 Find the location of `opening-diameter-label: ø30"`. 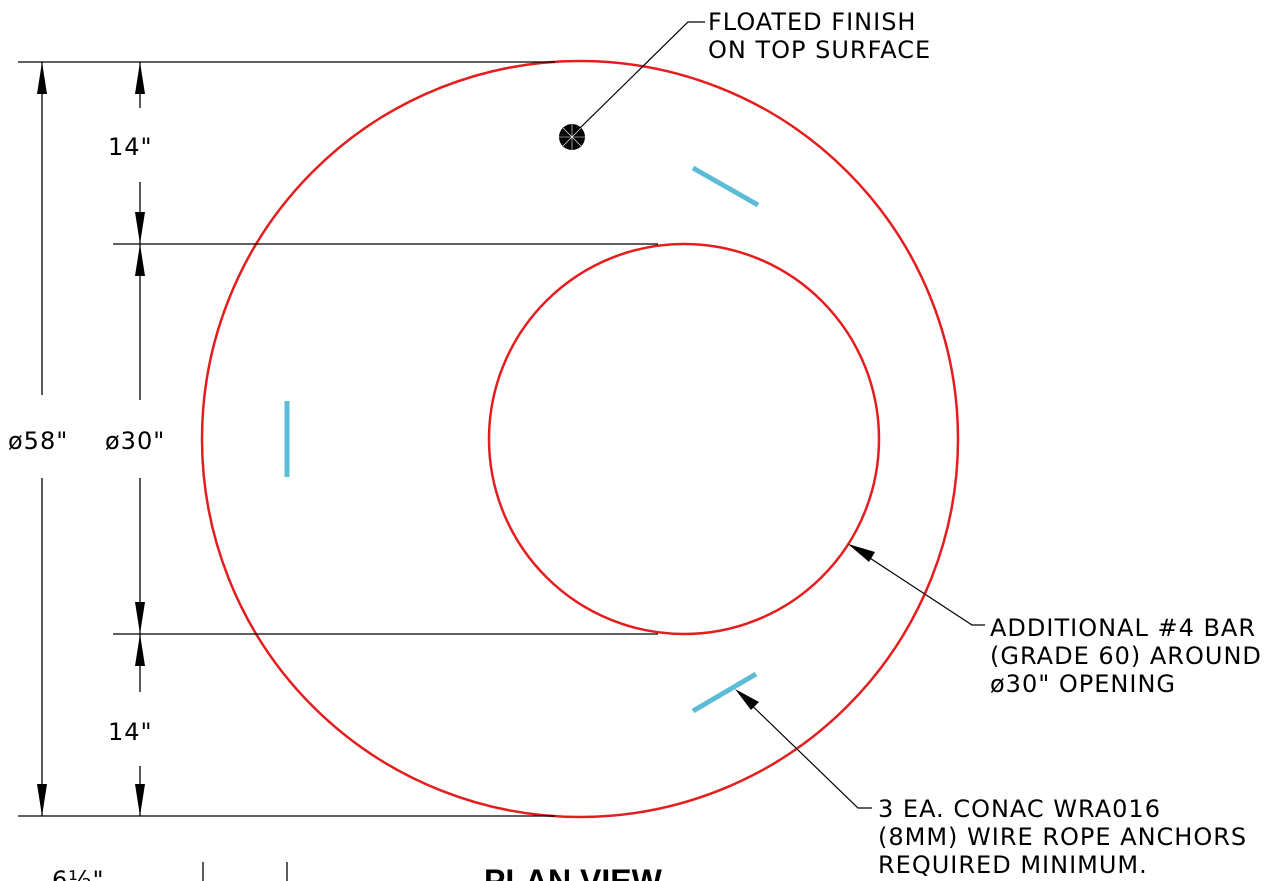

opening-diameter-label: ø30" is located at coordinates (135, 441).